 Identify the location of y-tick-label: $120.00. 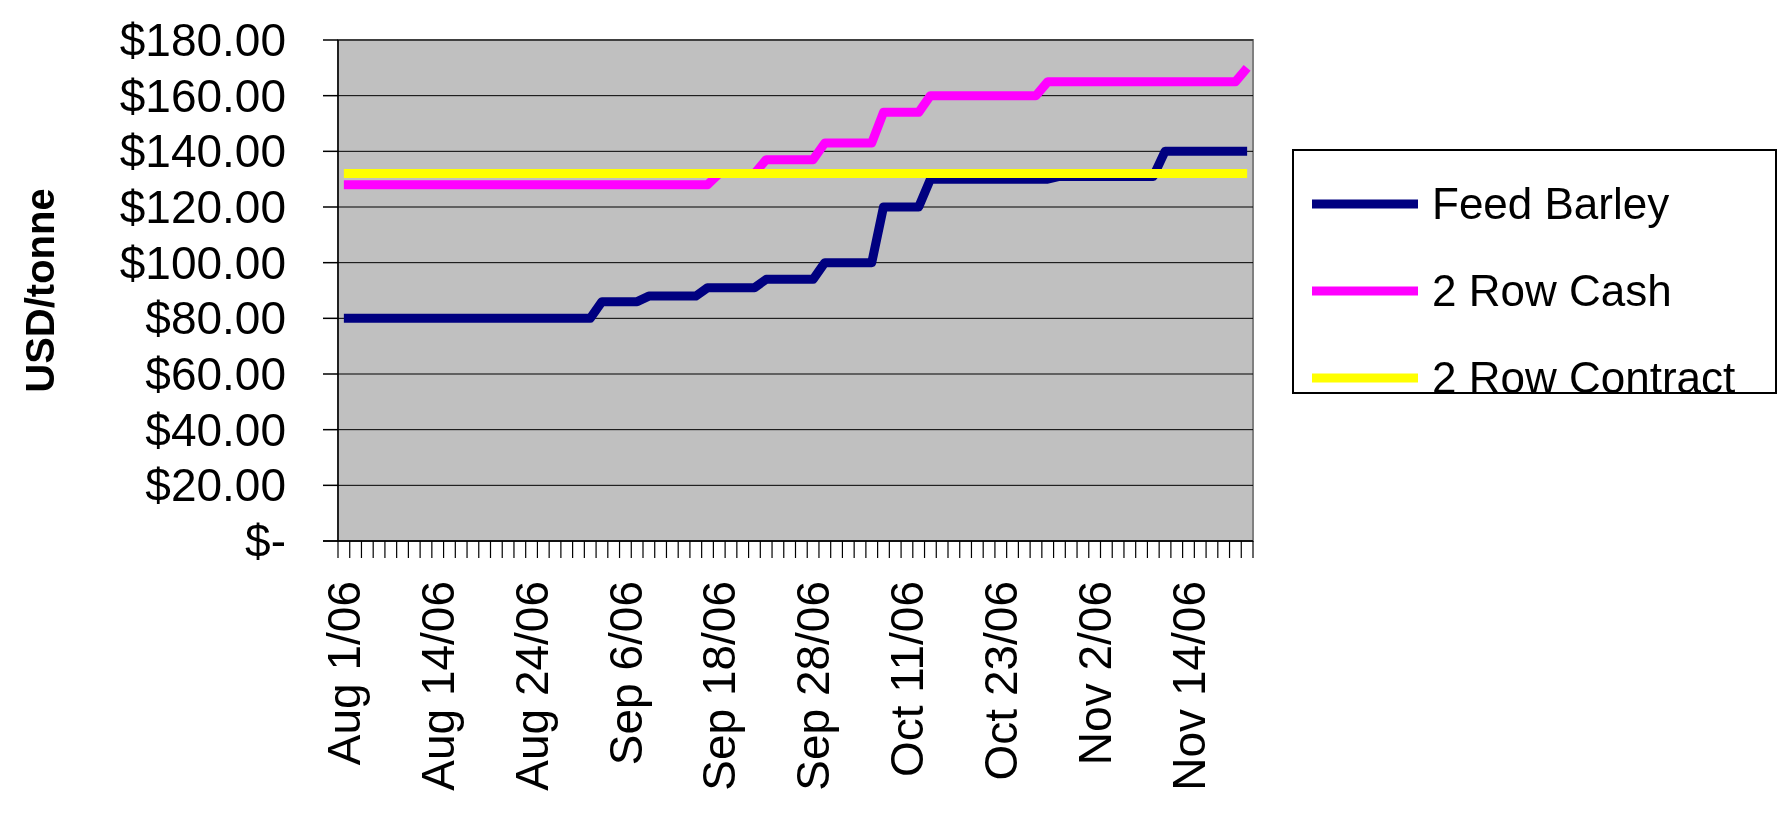
(202, 207).